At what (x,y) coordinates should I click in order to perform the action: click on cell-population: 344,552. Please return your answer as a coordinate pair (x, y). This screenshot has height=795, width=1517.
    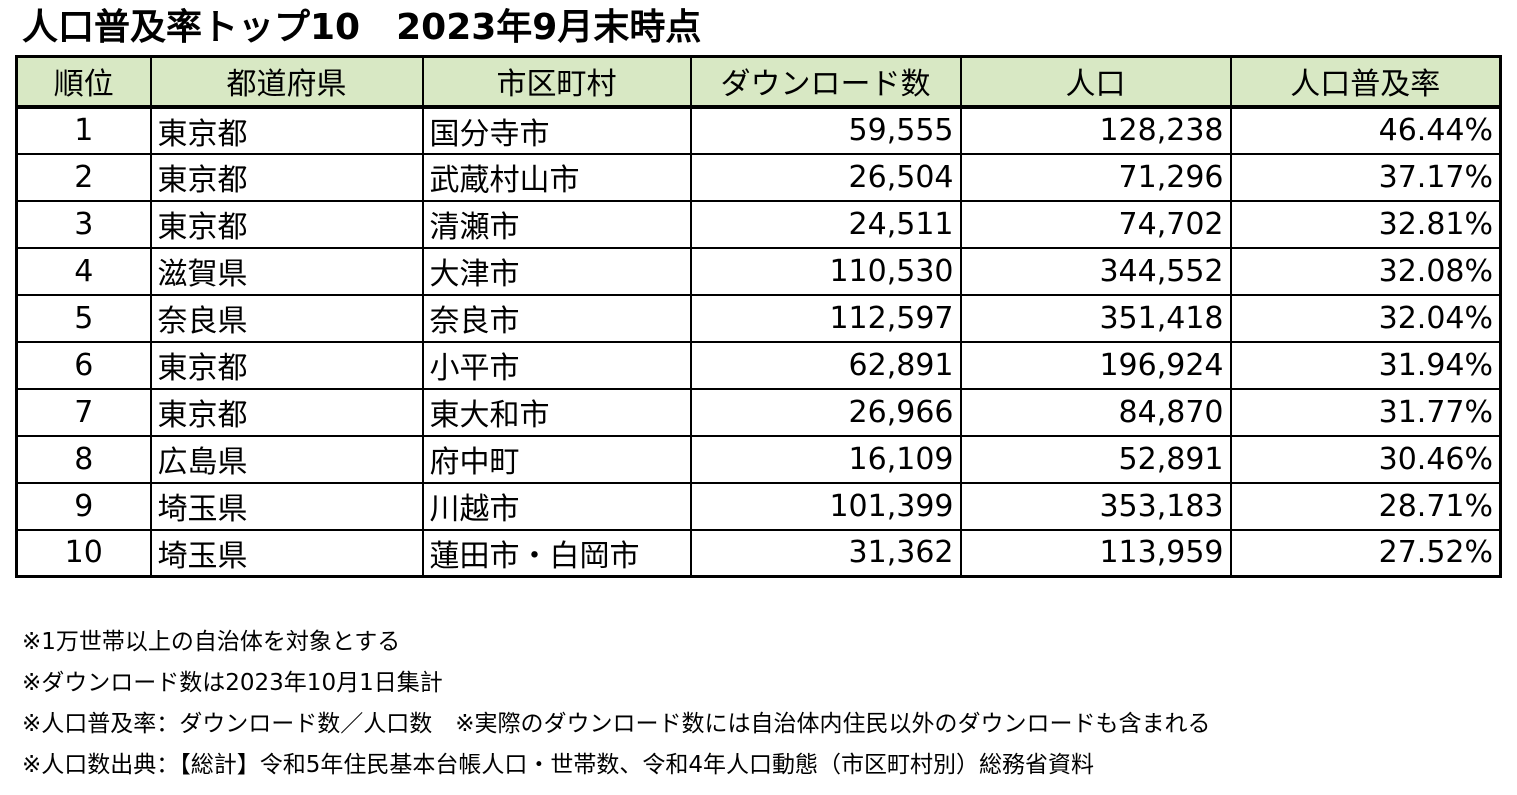
    Looking at the image, I should click on (1095, 271).